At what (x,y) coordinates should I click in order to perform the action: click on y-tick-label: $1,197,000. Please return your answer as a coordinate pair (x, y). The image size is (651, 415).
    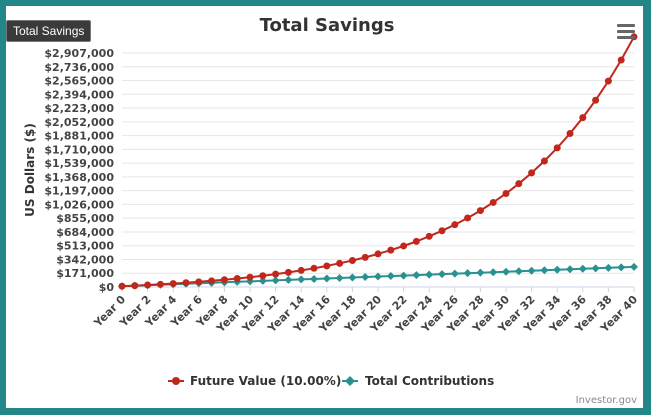
    Looking at the image, I should click on (79, 191).